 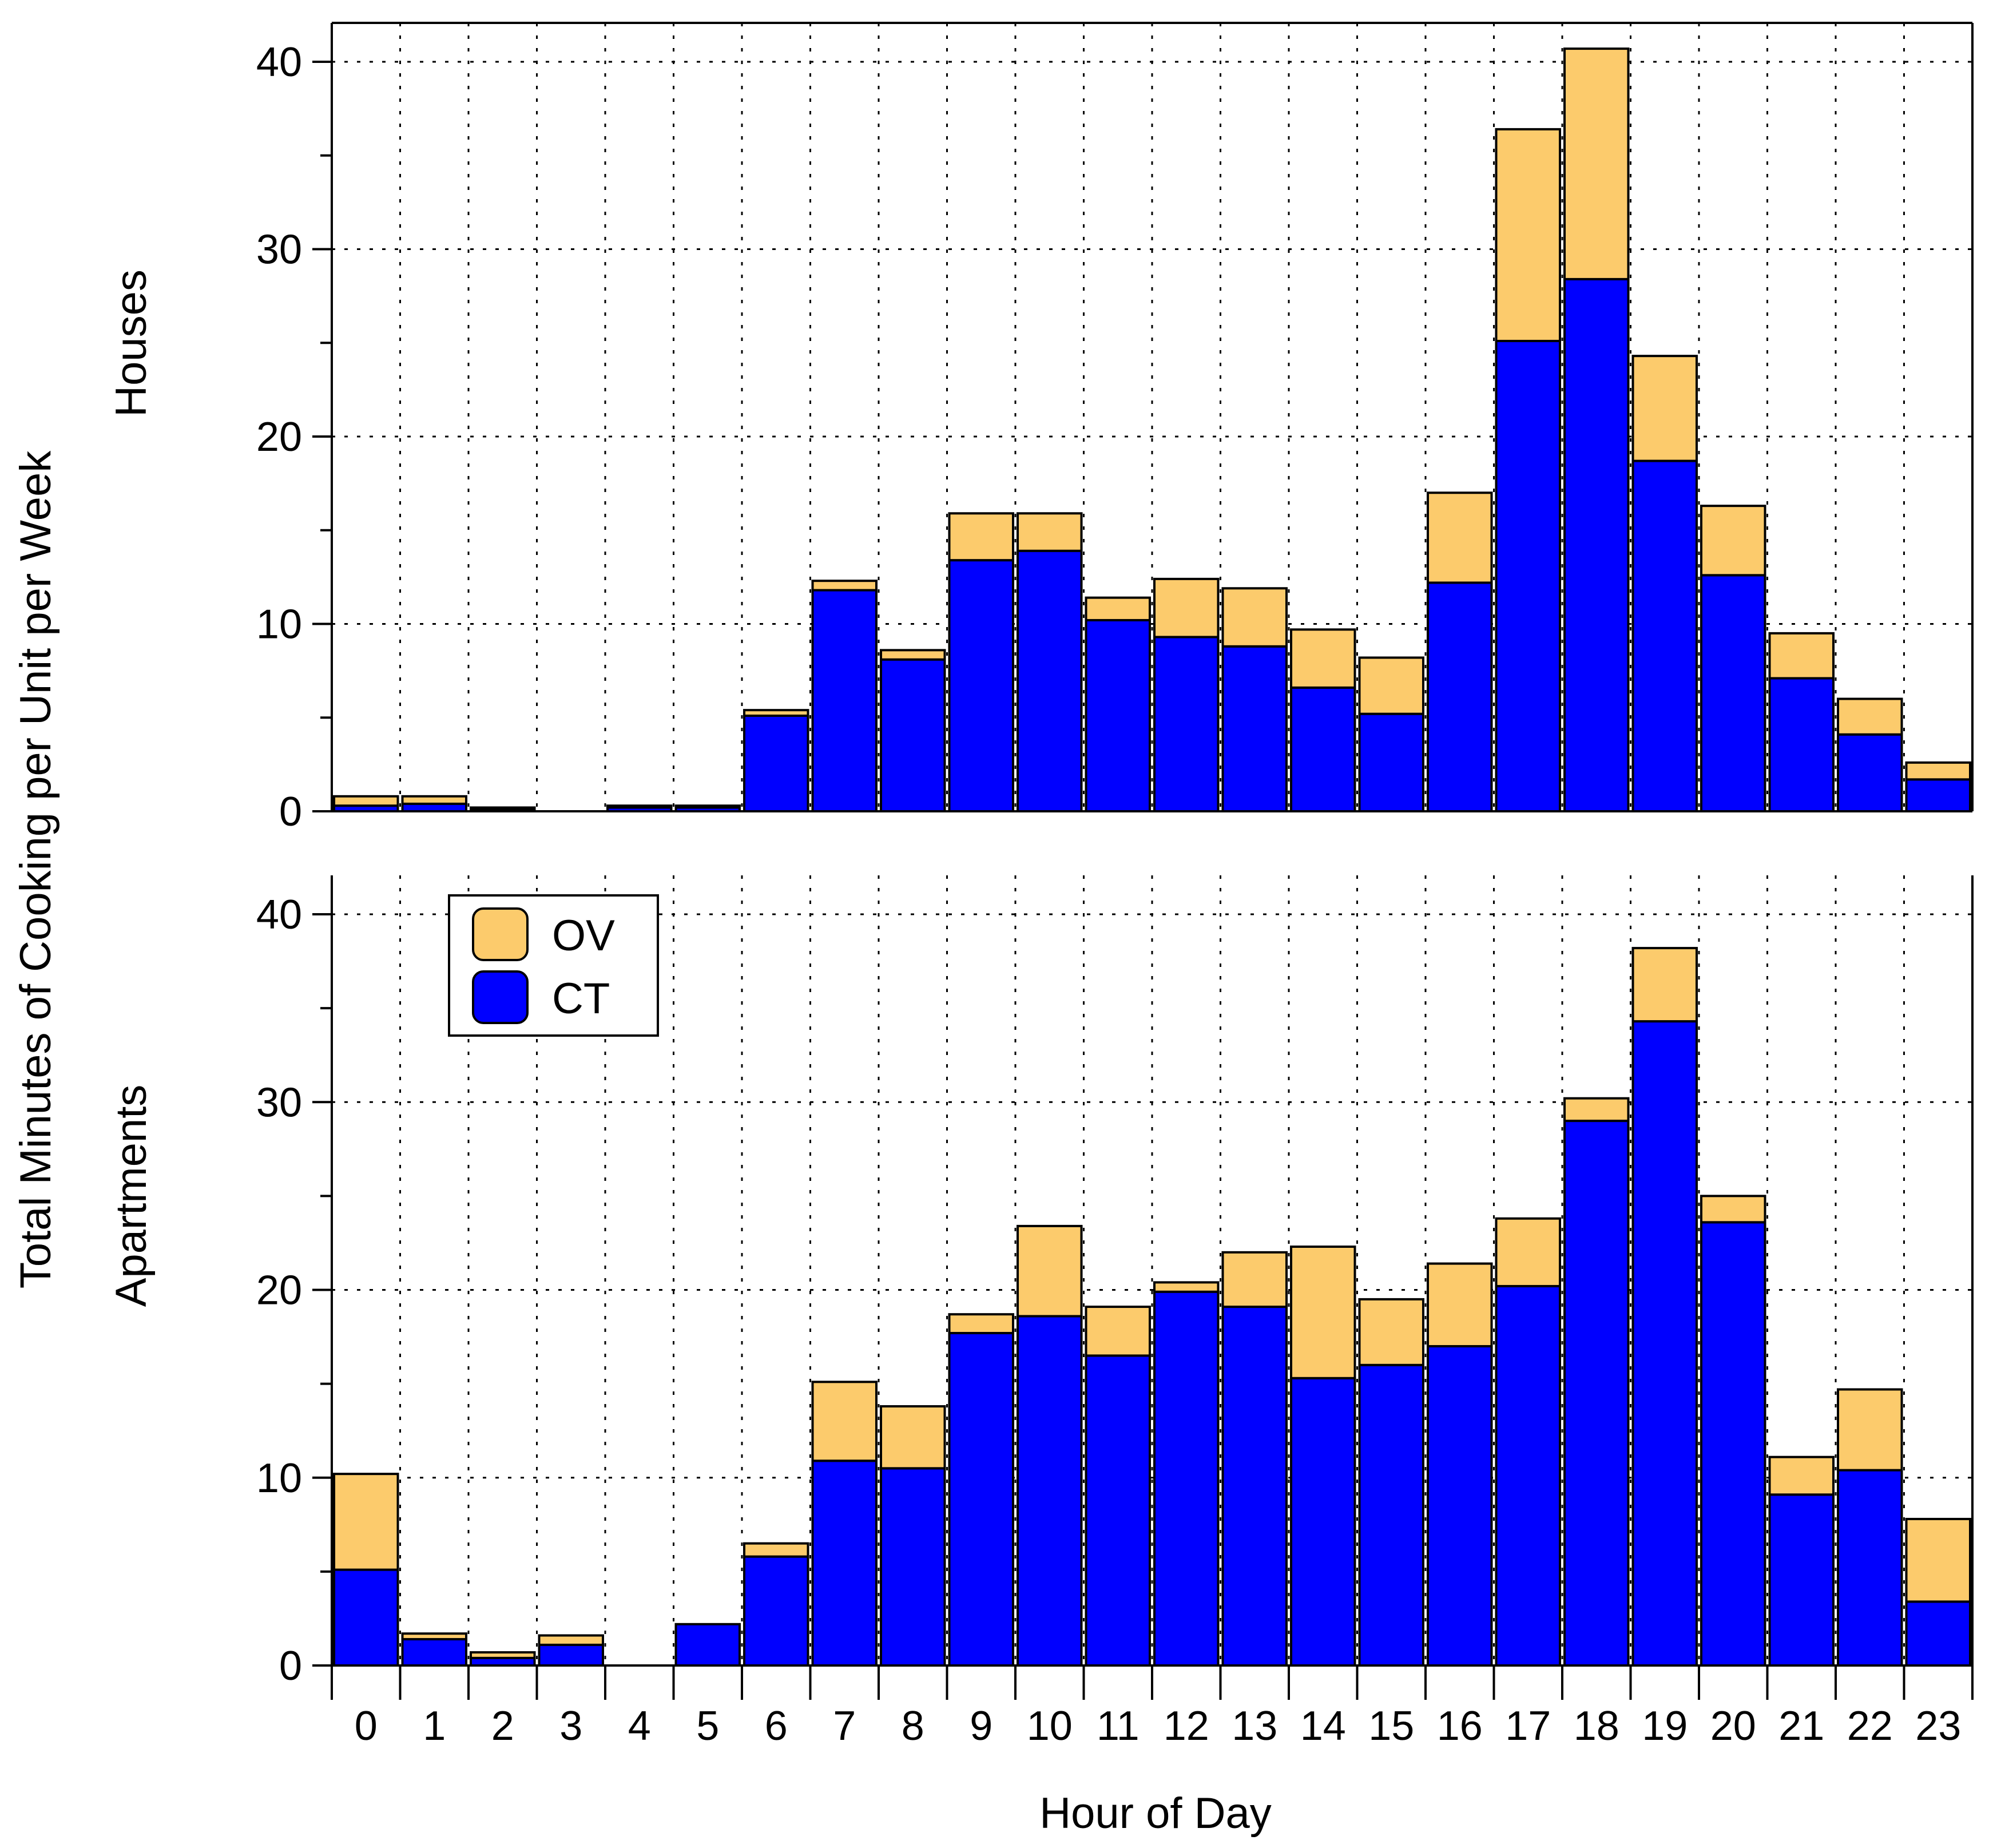 What do you see at coordinates (1597, 1726) in the screenshot?
I see `x-tick-label: 18` at bounding box center [1597, 1726].